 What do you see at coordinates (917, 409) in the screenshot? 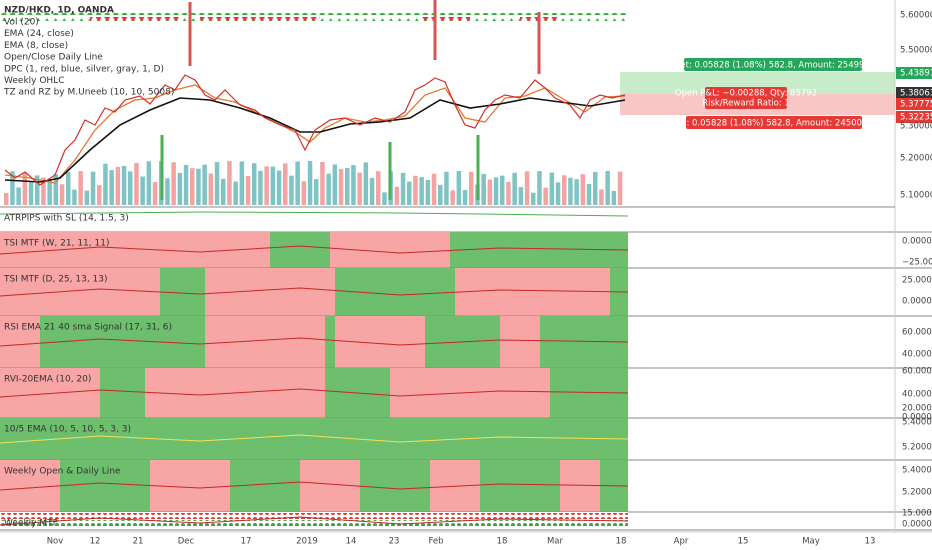
I see `axis-label: 20.00000` at bounding box center [917, 409].